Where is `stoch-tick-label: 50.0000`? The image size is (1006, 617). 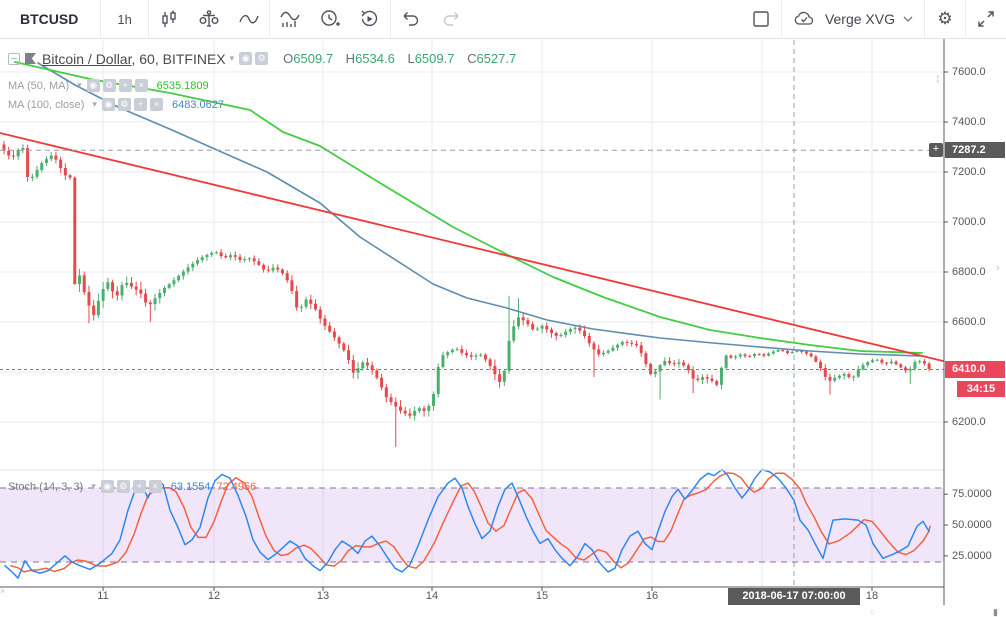 stoch-tick-label: 50.0000 is located at coordinates (972, 525).